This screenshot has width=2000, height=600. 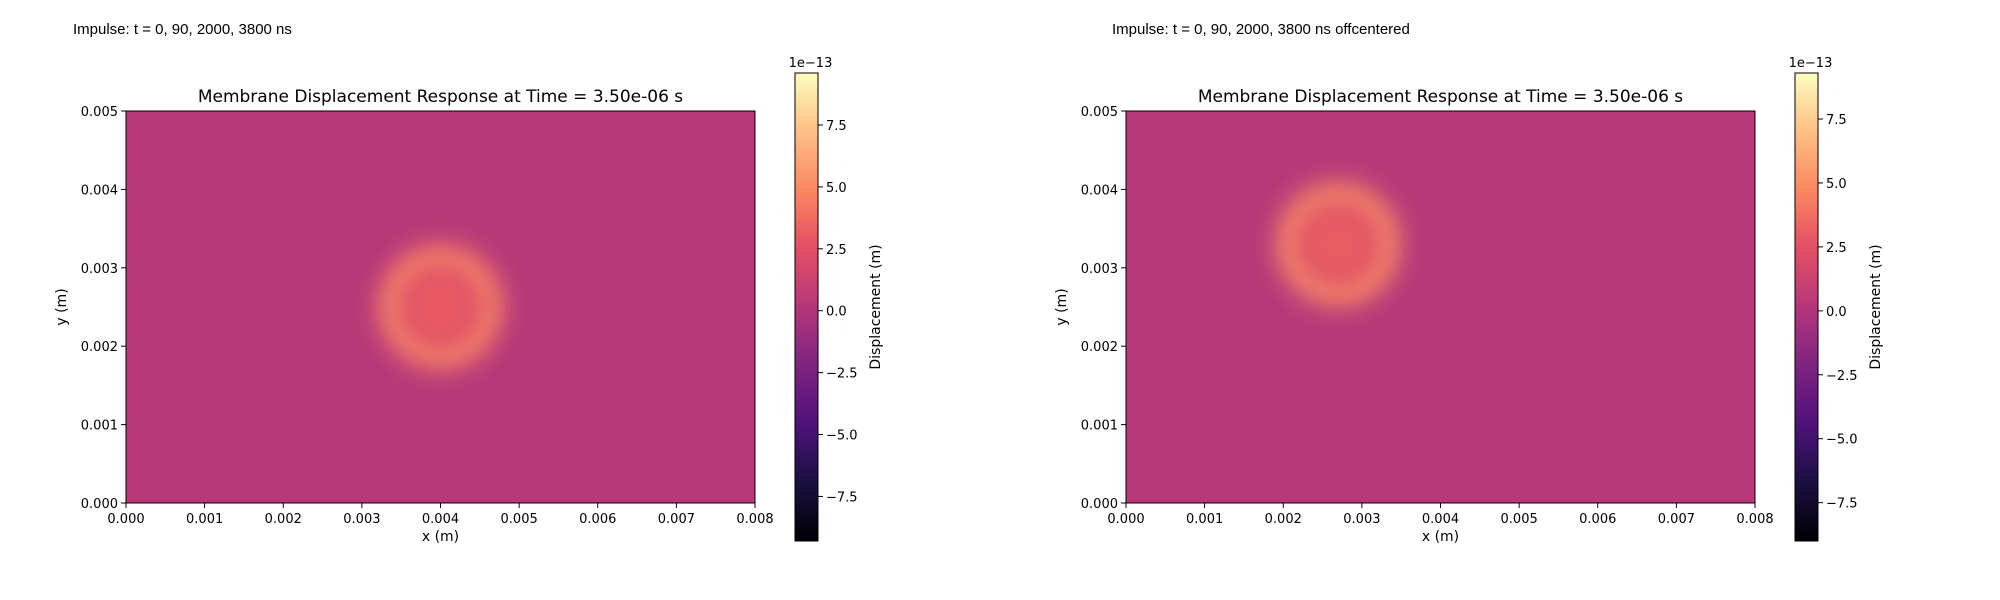 What do you see at coordinates (182, 29) in the screenshot?
I see `figure-caption: Impulse: t = 0, 90, 2000, 3800 ns` at bounding box center [182, 29].